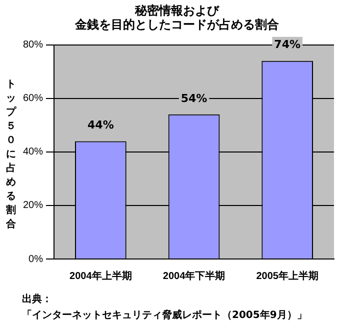  What do you see at coordinates (36, 259) in the screenshot?
I see `y-tick-label: 0%` at bounding box center [36, 259].